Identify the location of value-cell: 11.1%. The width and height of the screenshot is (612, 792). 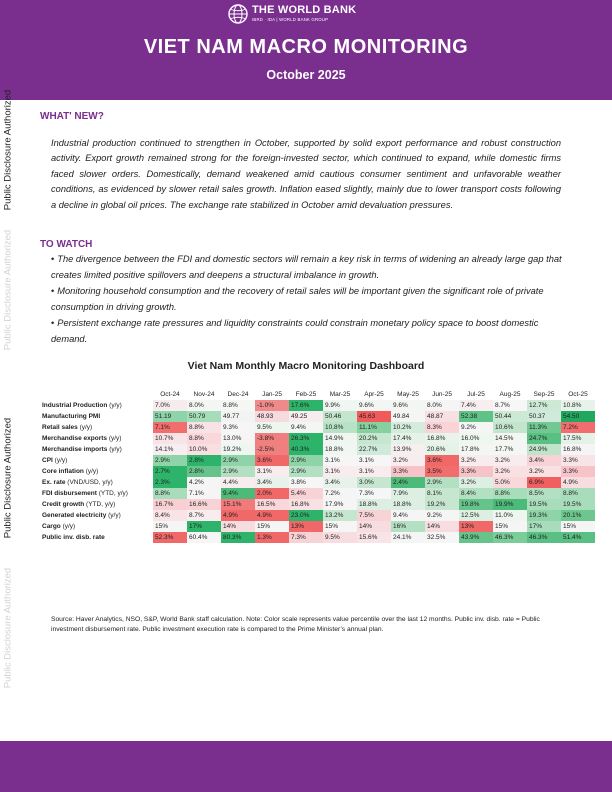
(374, 427).